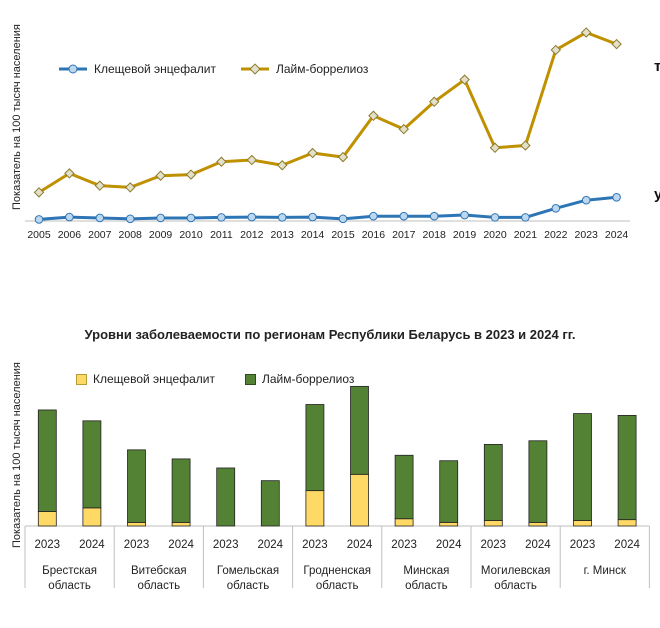 The height and width of the screenshot is (628, 660). What do you see at coordinates (70, 235) in the screenshot?
I see `x-tick-label: 2006` at bounding box center [70, 235].